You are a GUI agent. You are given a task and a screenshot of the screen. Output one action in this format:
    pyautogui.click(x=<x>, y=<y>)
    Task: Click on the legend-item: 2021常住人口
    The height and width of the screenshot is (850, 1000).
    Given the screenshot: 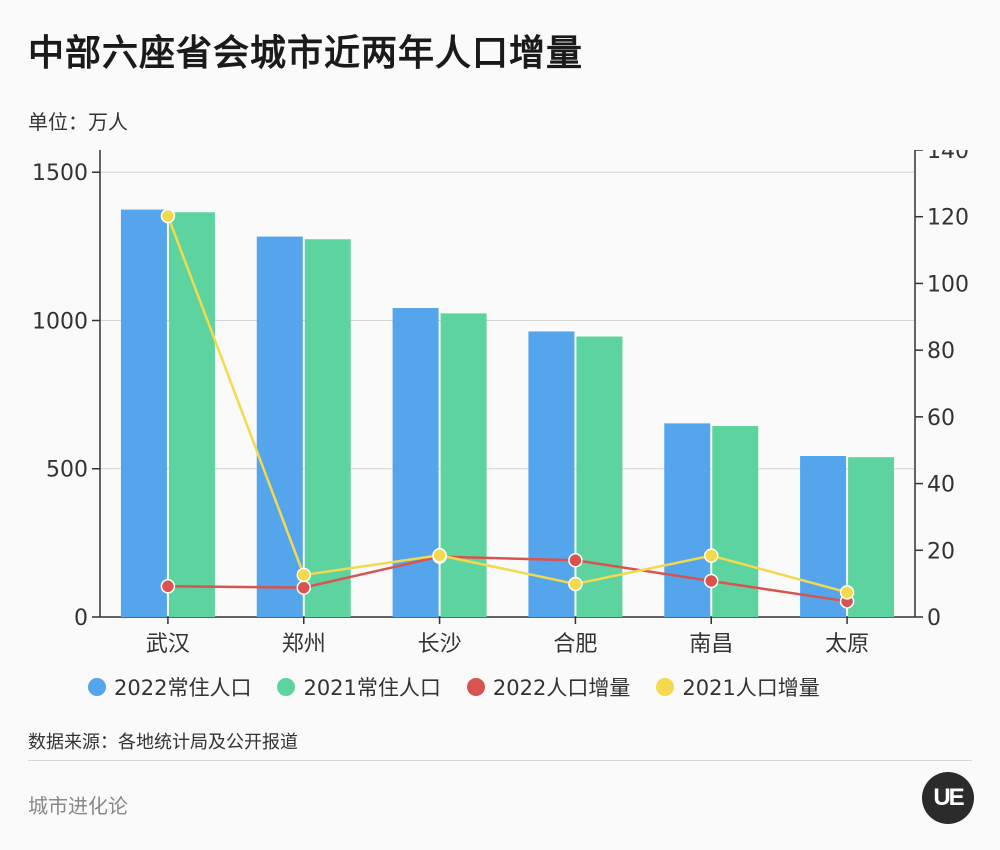 What is the action you would take?
    pyautogui.click(x=359, y=687)
    